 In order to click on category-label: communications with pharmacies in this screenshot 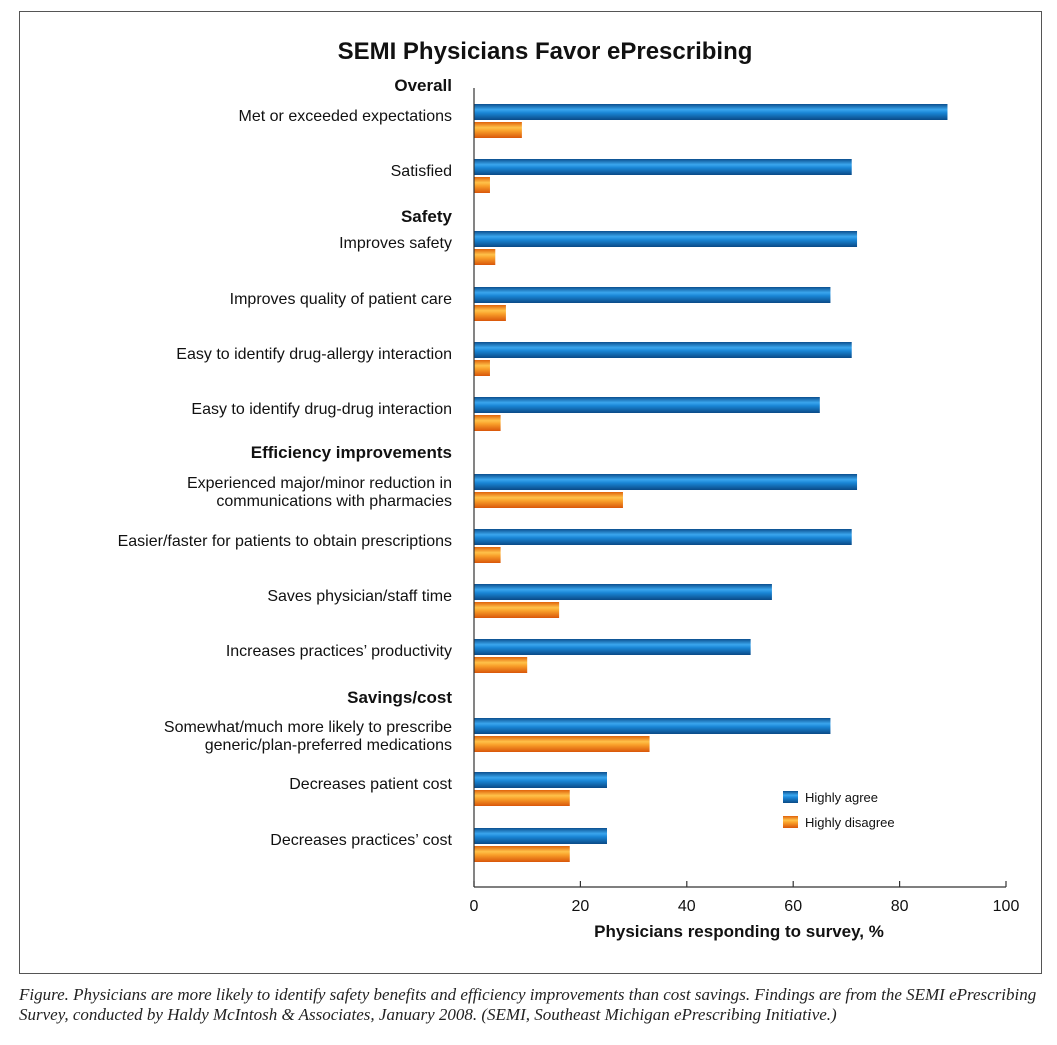, I will do `click(334, 501)`.